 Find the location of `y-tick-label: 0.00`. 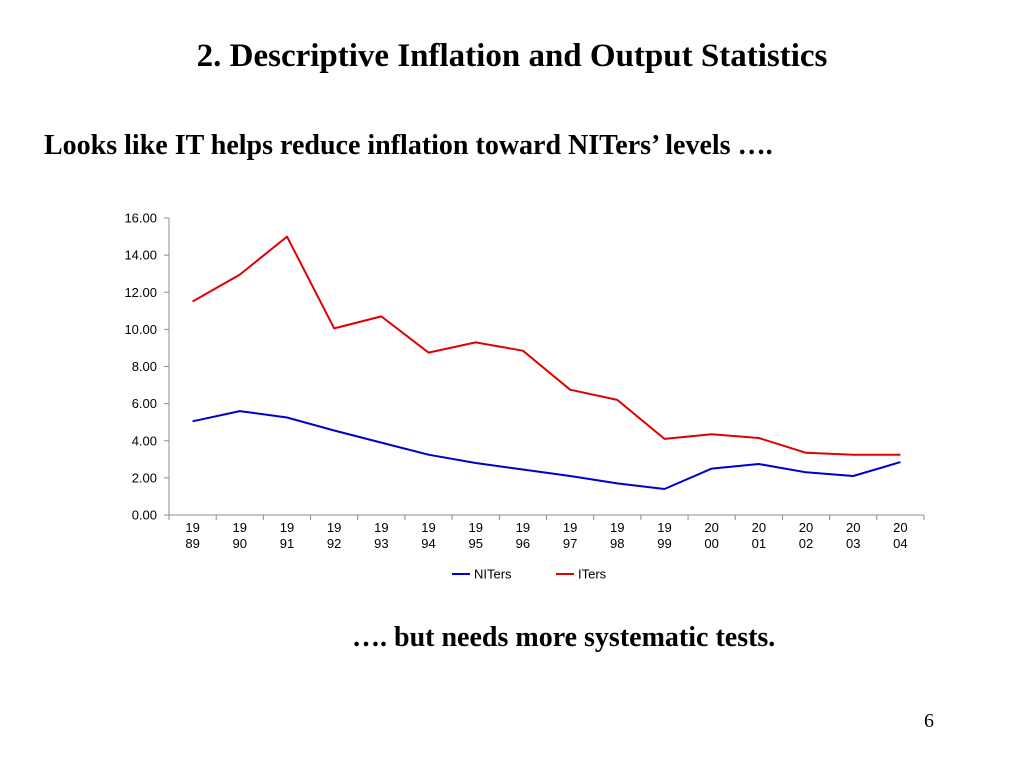

y-tick-label: 0.00 is located at coordinates (144, 515).